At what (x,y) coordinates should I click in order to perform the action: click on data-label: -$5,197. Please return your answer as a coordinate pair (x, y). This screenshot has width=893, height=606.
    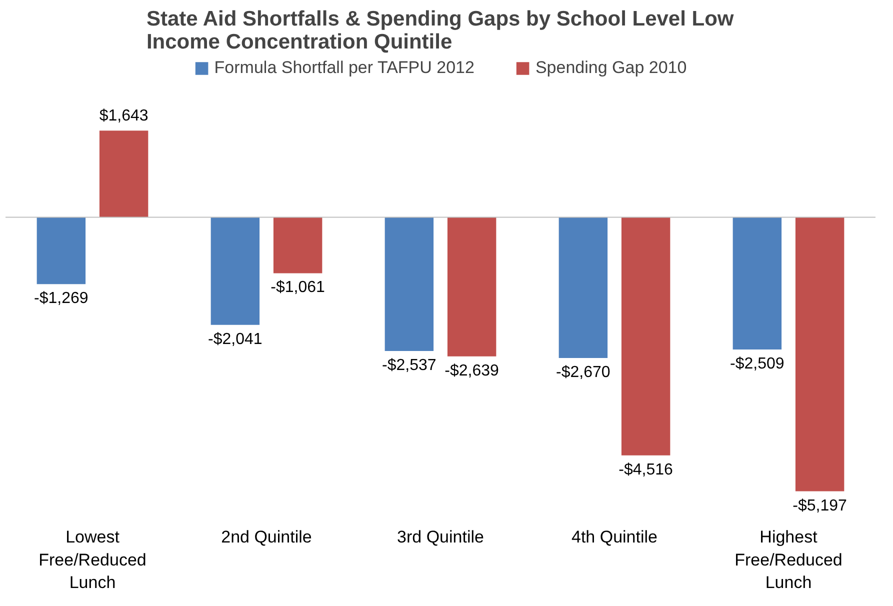
    Looking at the image, I should click on (820, 505).